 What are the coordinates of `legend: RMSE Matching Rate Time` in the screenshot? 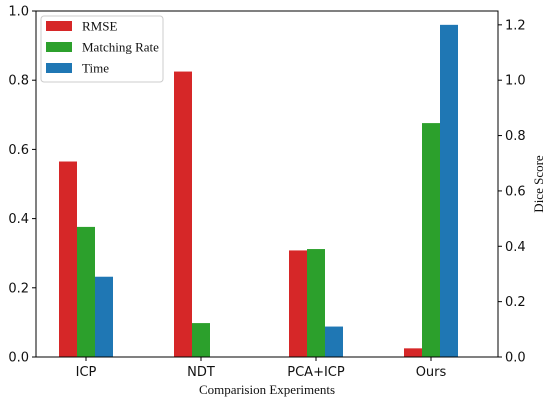 It's located at (102, 49).